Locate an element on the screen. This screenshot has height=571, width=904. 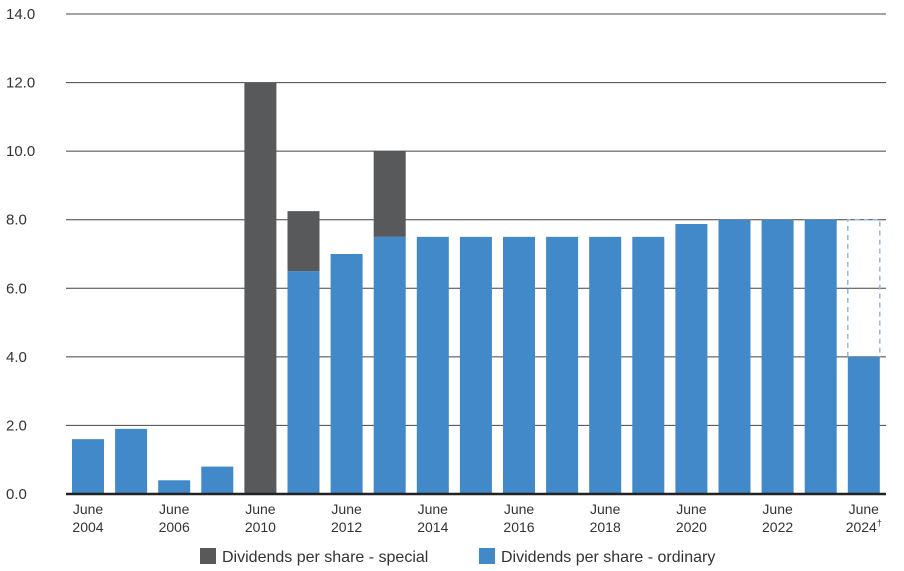
projected-bar-outline is located at coordinates (864, 287).